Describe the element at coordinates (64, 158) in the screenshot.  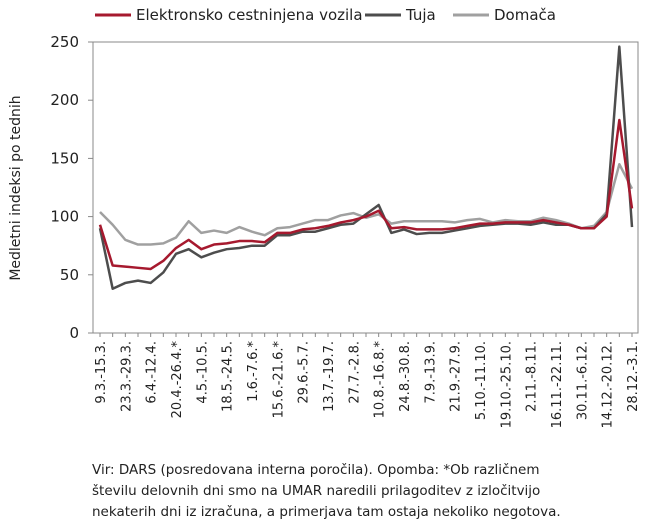
I see `y-tick-label: 150` at that location.